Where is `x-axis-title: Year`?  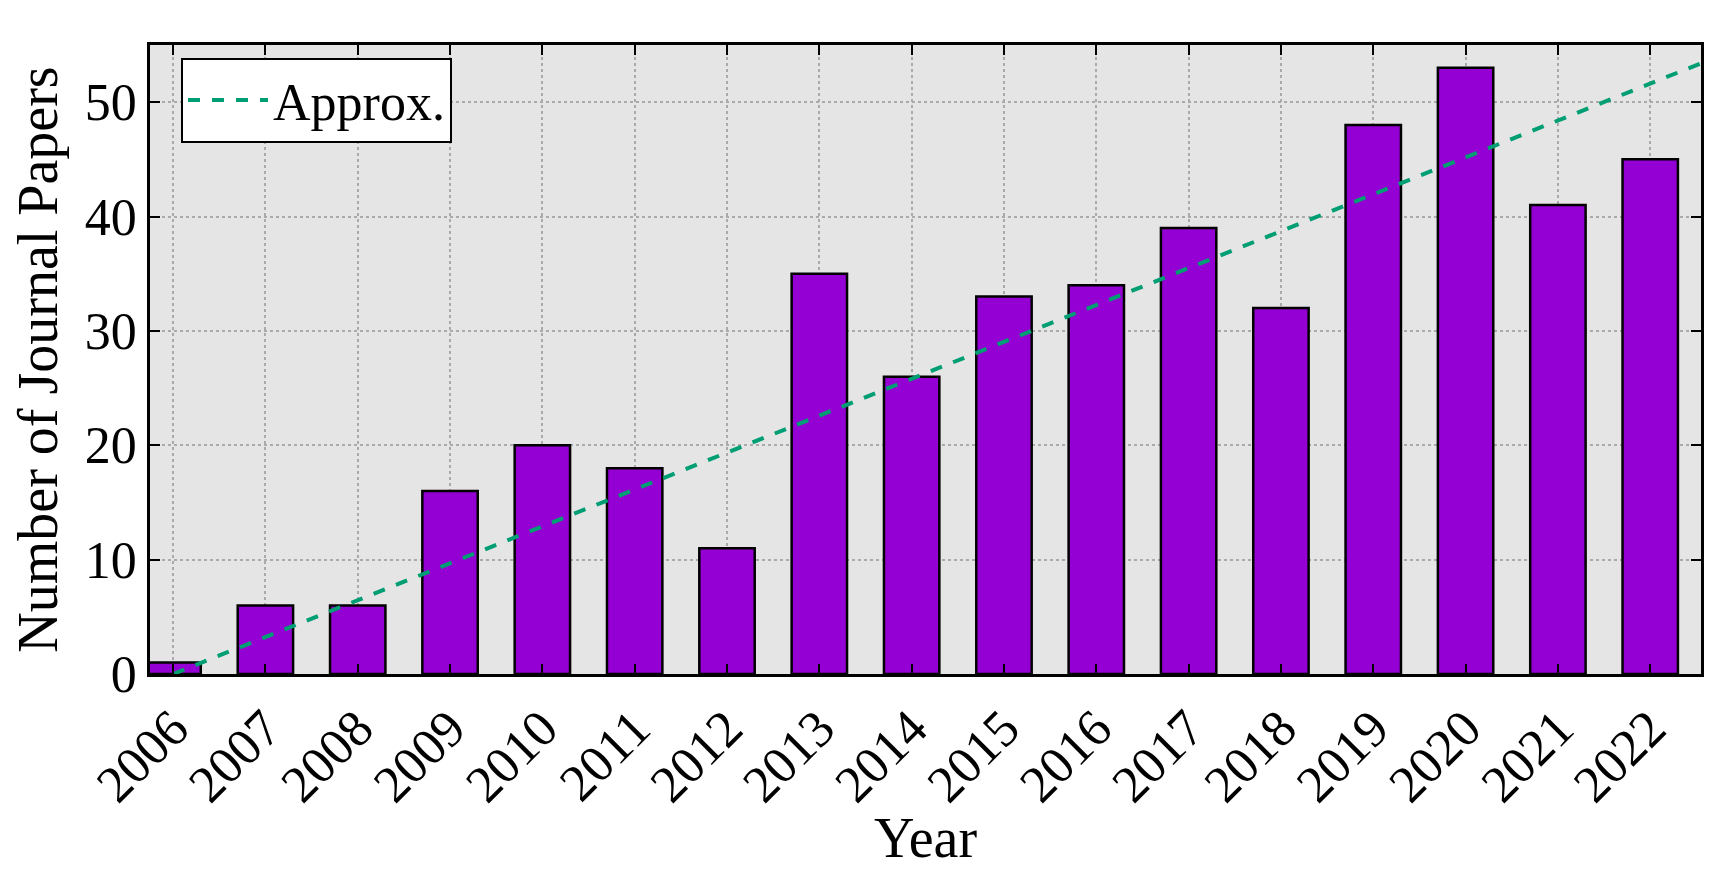
x-axis-title: Year is located at coordinates (925, 838).